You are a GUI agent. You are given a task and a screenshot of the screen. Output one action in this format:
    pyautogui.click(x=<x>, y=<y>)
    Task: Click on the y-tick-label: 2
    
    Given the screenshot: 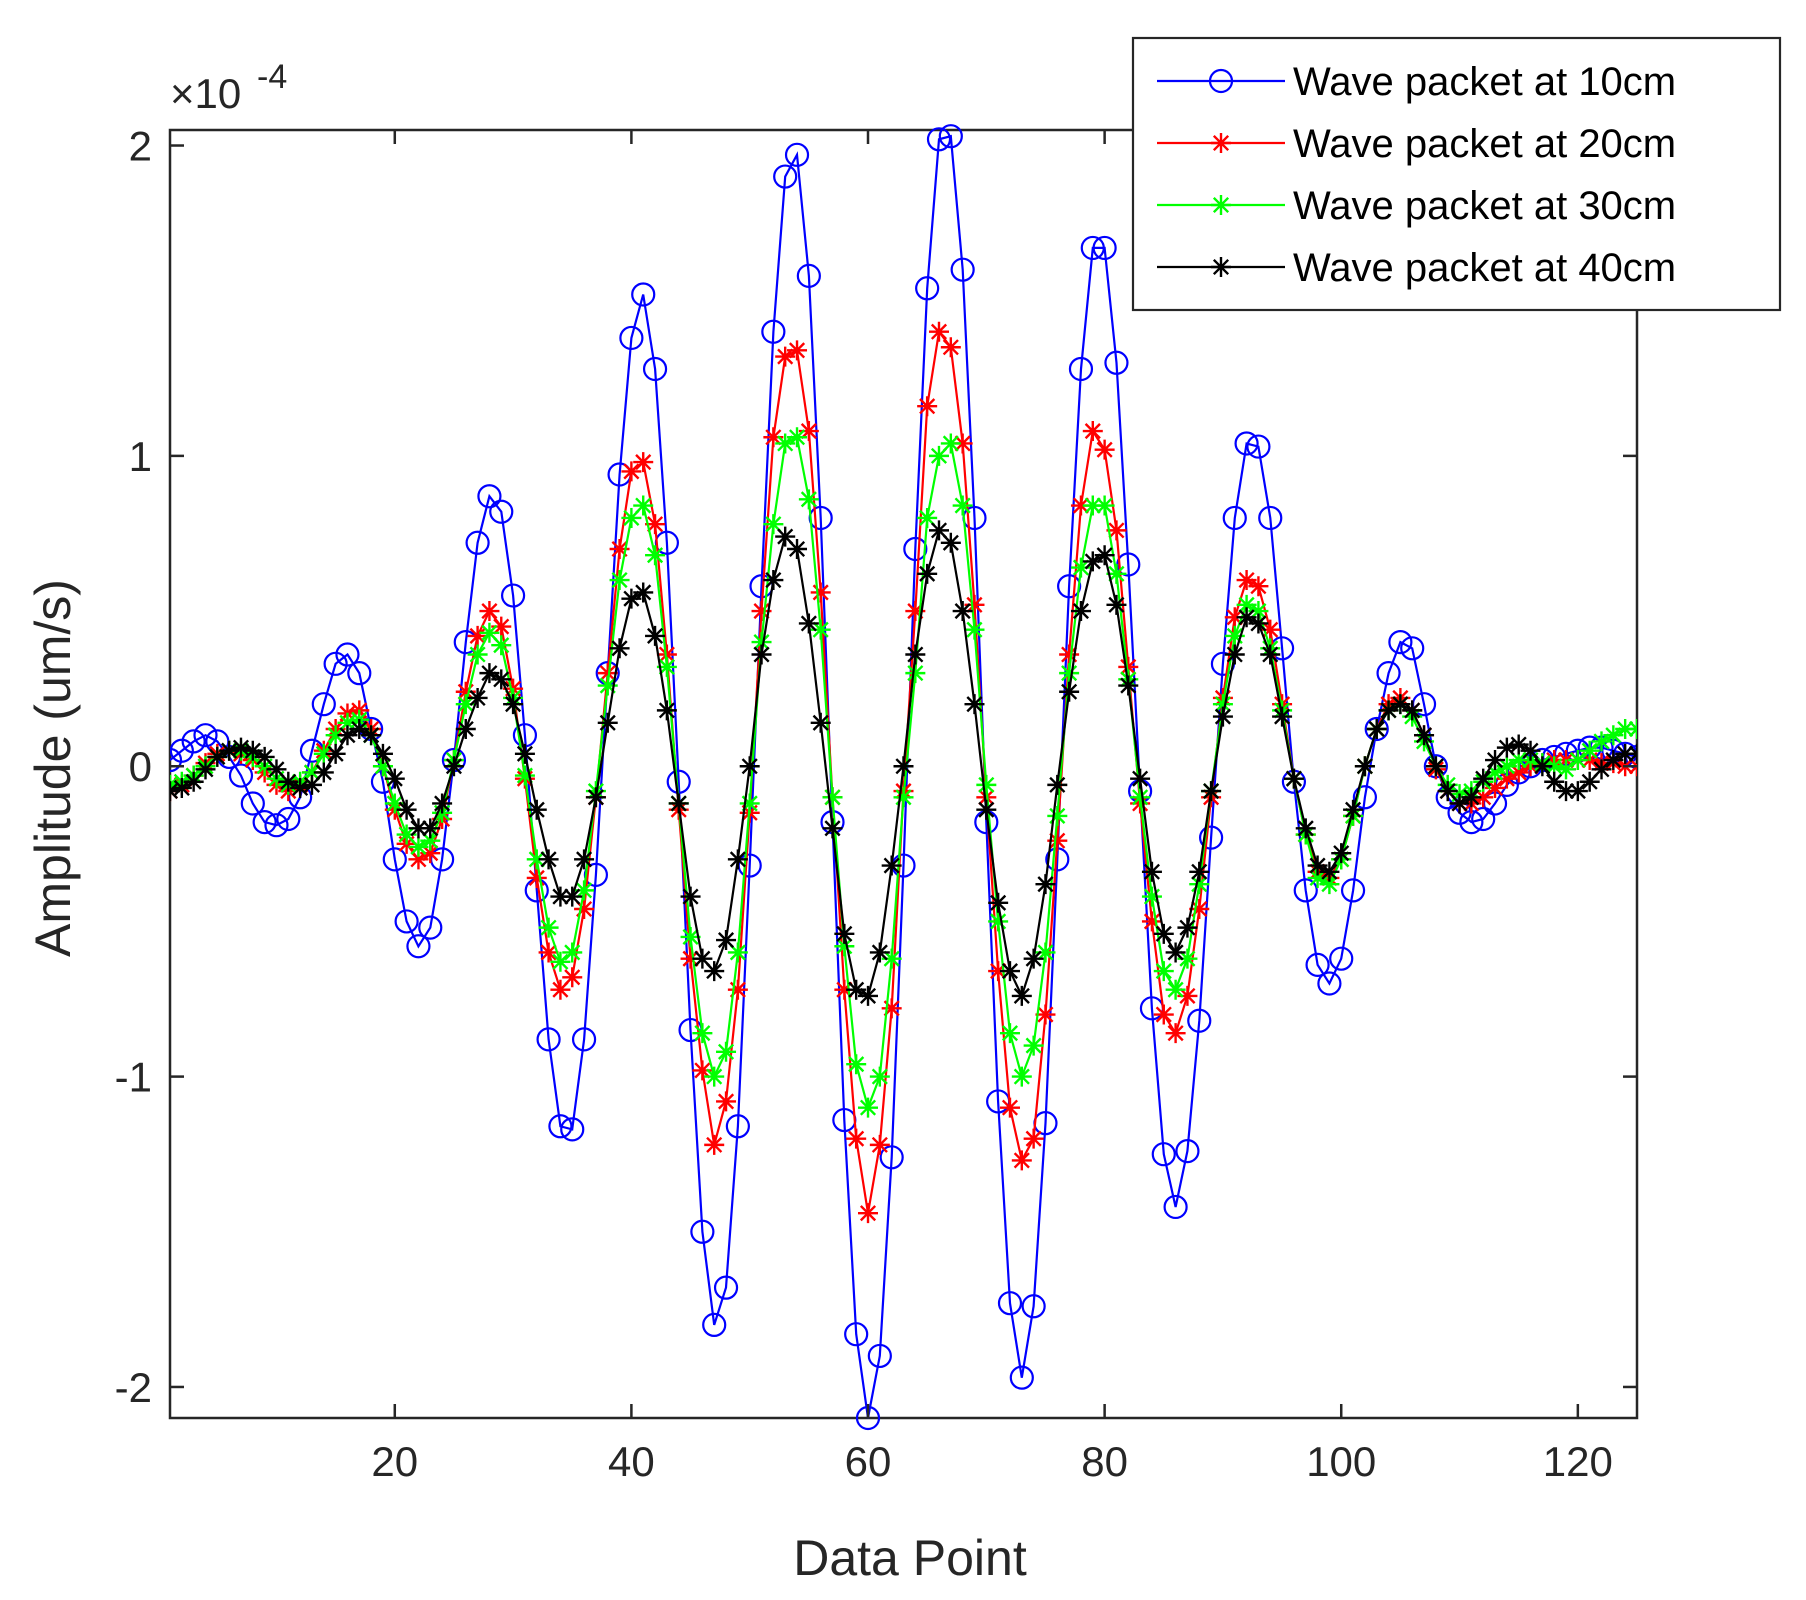 What is the action you would take?
    pyautogui.click(x=140, y=146)
    